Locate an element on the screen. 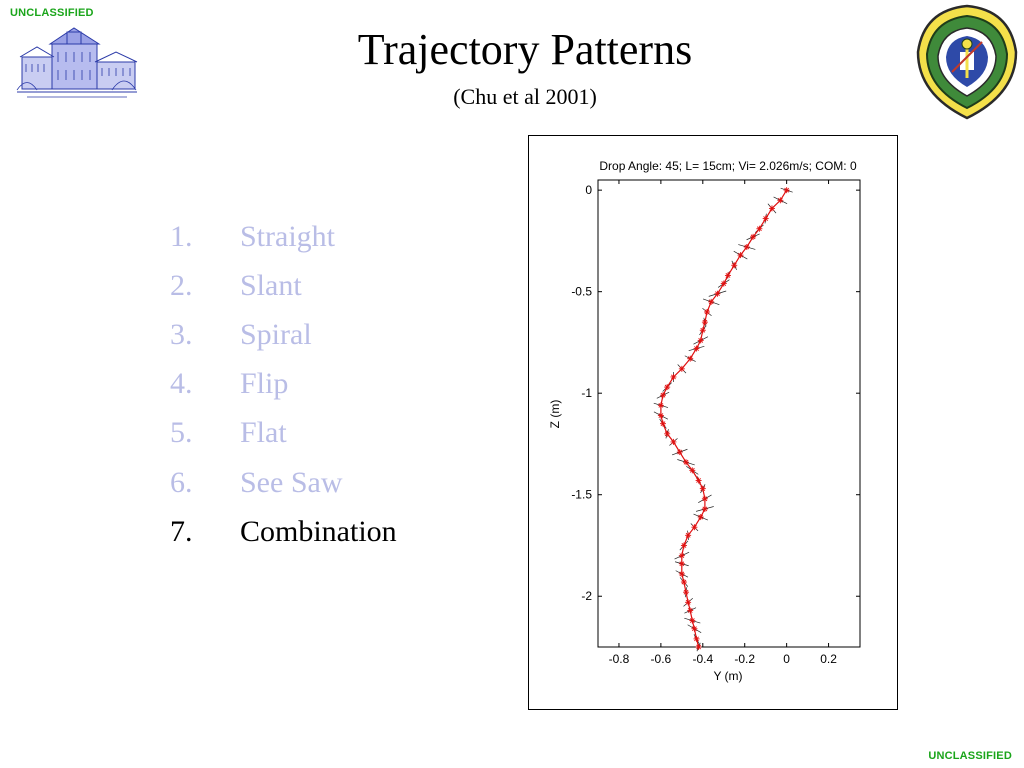  slide-subtitle: (Chu et al 2001) is located at coordinates (525, 96).